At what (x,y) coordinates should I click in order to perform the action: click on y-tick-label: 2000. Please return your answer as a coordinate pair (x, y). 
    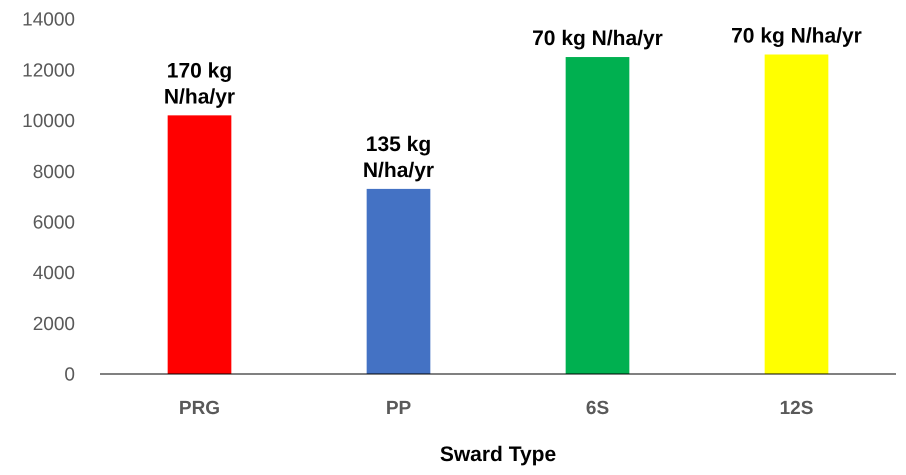
    Looking at the image, I should click on (53, 324).